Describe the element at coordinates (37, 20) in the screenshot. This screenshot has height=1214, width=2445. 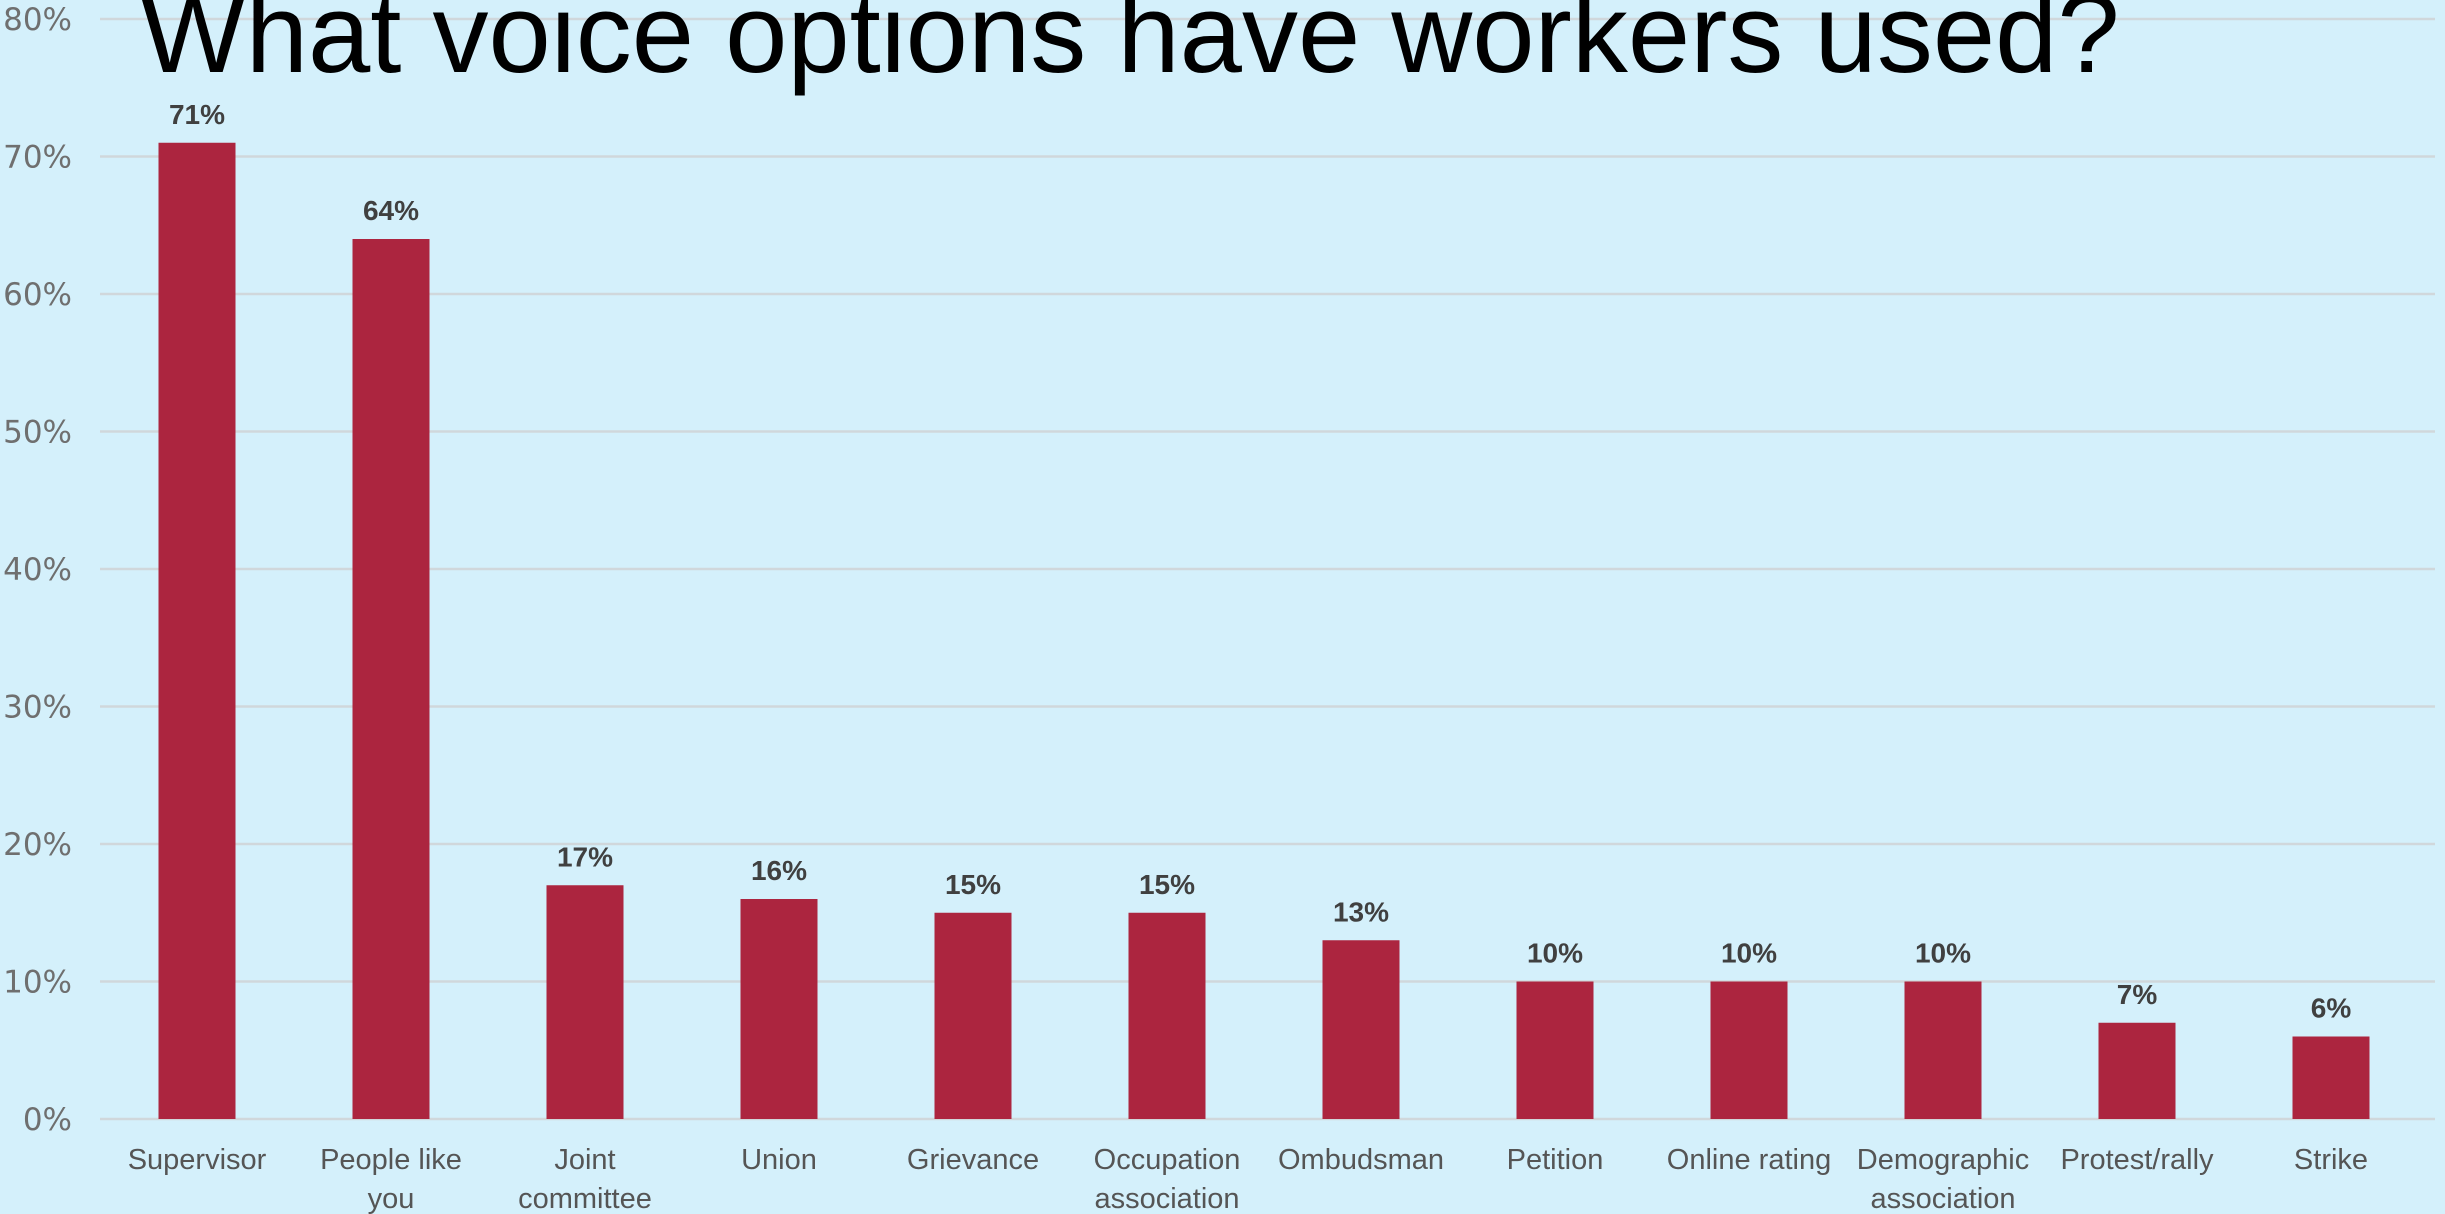
I see `y-tick-label: 80%` at that location.